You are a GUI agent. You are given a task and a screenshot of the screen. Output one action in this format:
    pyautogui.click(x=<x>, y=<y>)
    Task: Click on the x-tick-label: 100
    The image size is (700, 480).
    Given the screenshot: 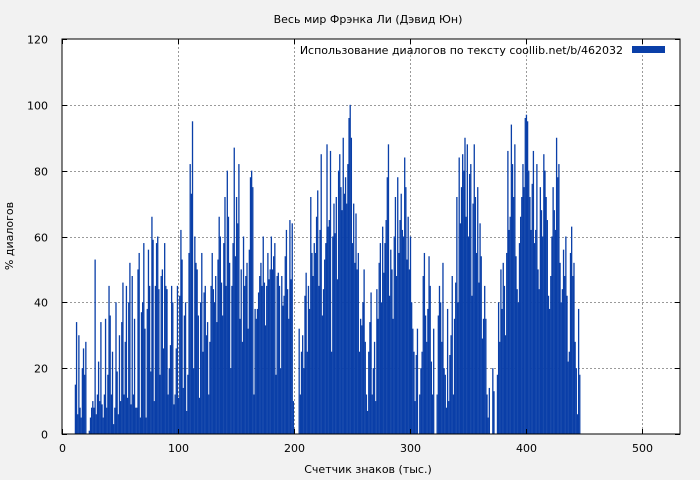 What is the action you would take?
    pyautogui.click(x=178, y=448)
    